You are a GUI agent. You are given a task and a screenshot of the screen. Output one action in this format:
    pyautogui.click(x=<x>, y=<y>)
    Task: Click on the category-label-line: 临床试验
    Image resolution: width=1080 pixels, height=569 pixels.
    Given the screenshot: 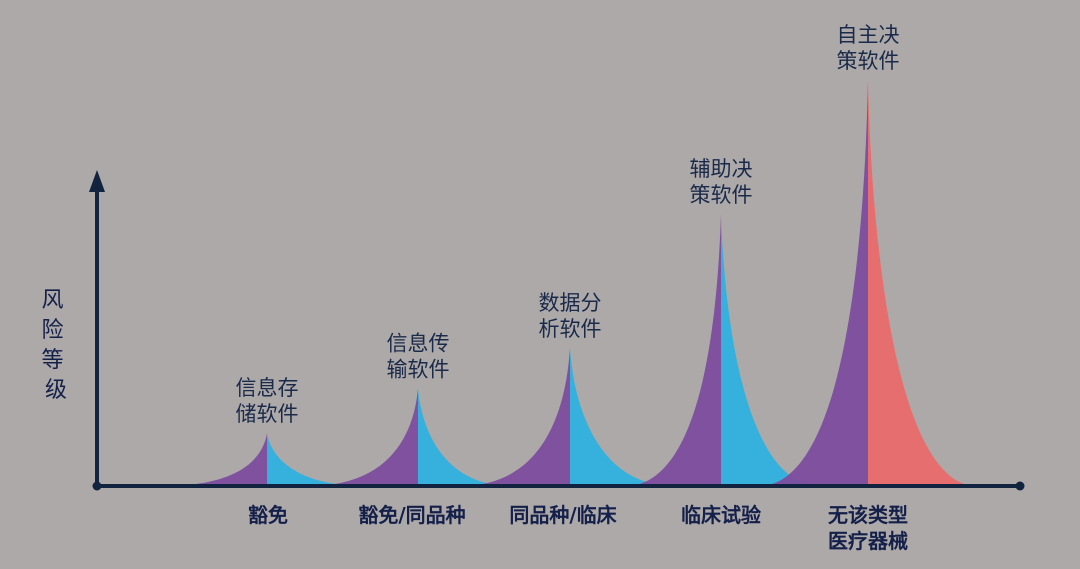 What is the action you would take?
    pyautogui.click(x=721, y=515)
    